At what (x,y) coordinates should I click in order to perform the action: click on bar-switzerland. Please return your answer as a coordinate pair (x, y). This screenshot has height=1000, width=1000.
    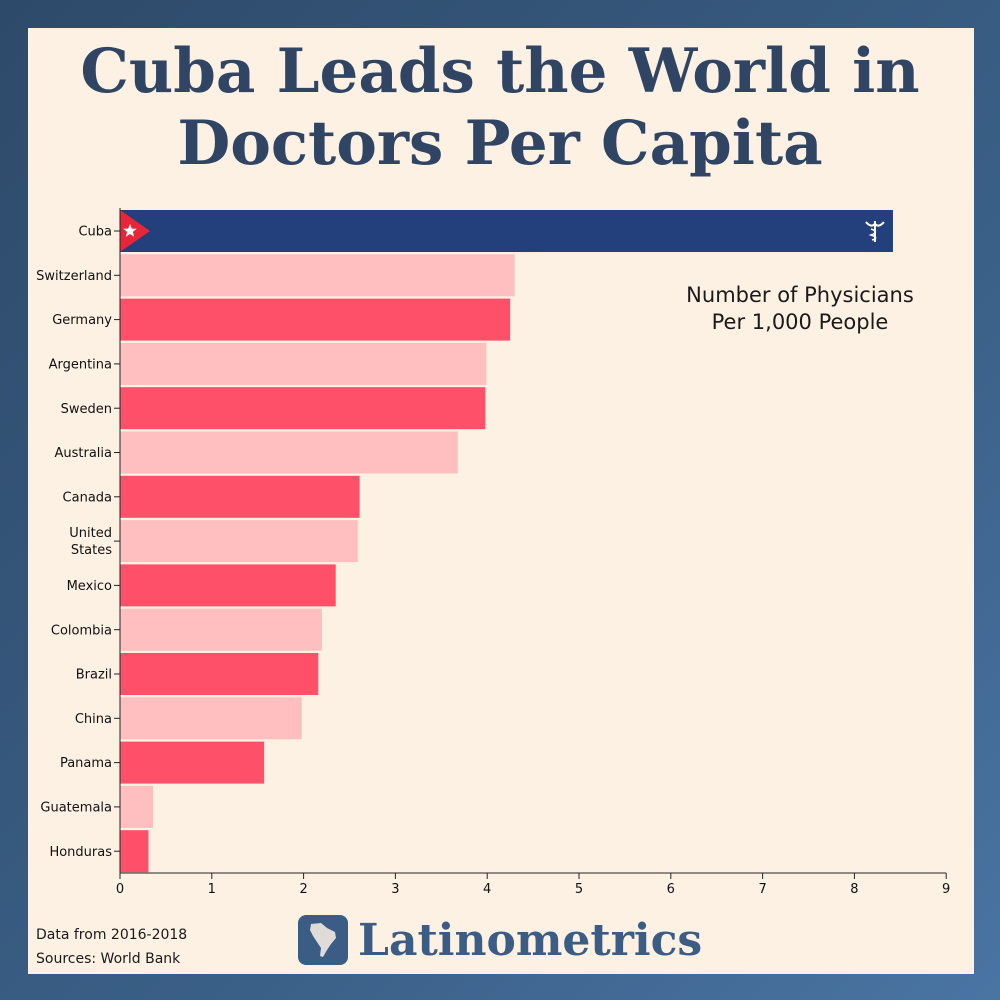
    Looking at the image, I should click on (317, 275).